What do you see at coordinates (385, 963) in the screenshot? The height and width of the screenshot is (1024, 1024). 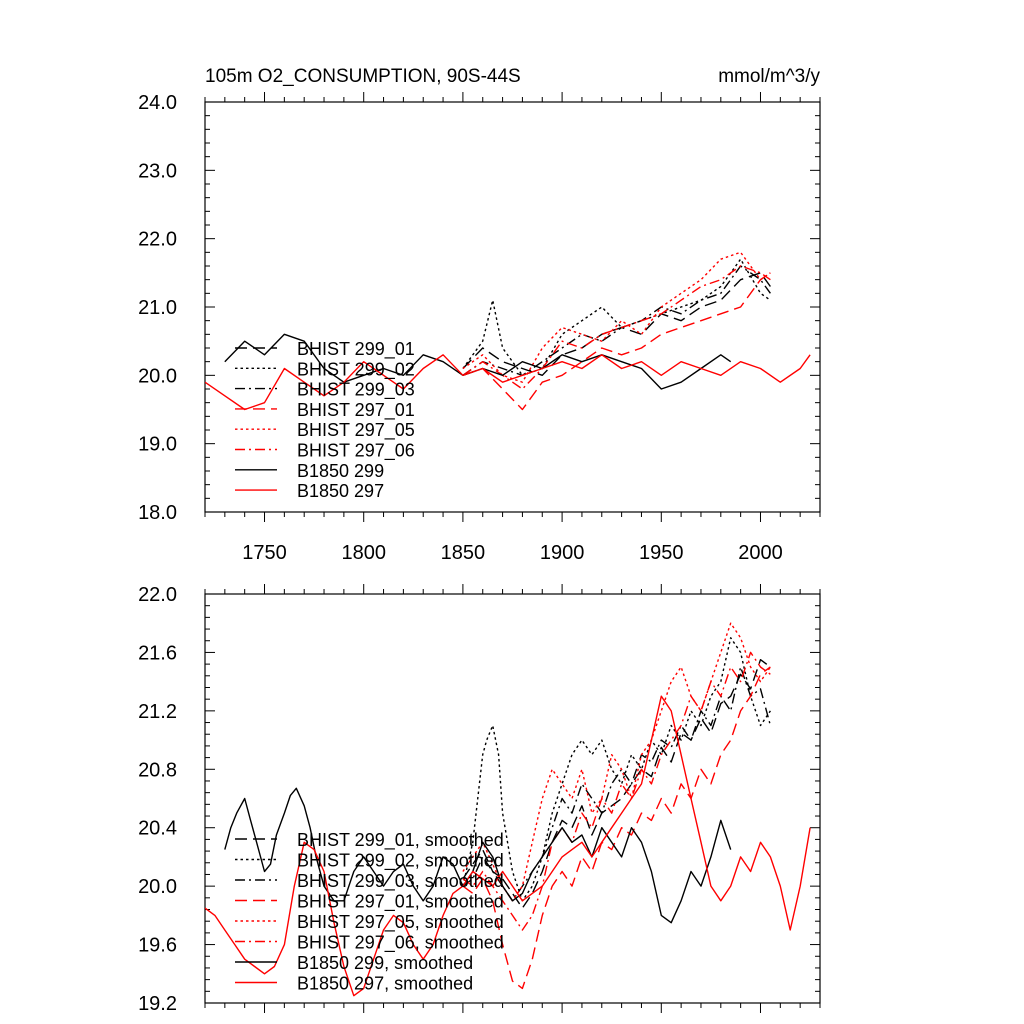 I see `legend-label: B1850 299, smoothed` at bounding box center [385, 963].